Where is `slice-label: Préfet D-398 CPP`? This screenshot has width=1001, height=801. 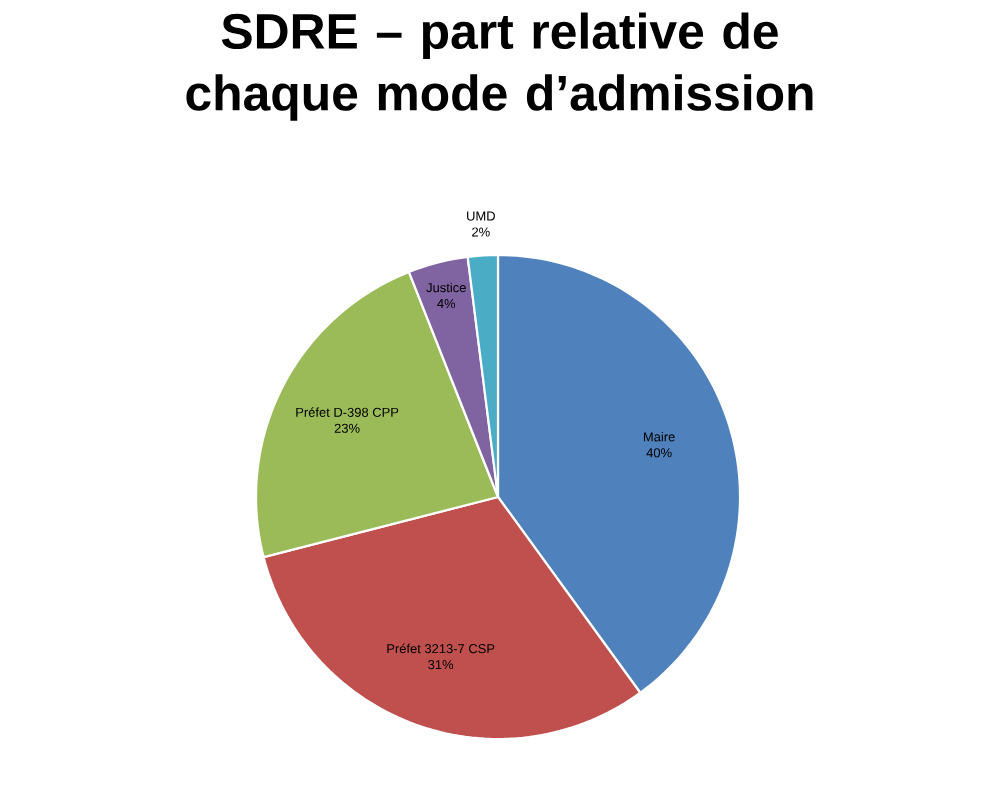 slice-label: Préfet D-398 CPP is located at coordinates (347, 412).